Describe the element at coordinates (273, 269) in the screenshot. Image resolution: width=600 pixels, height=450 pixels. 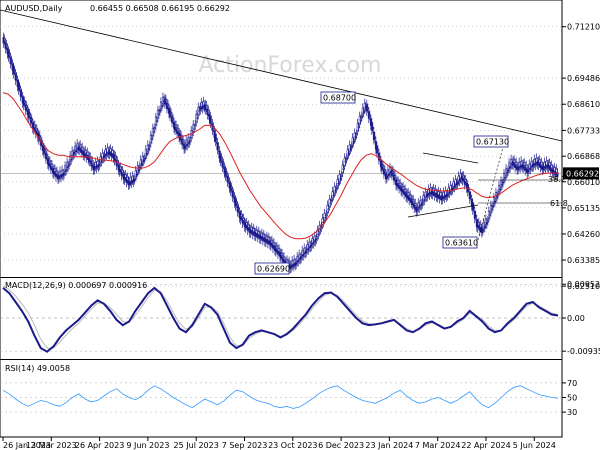
I see `level-label: 0.62690` at that location.